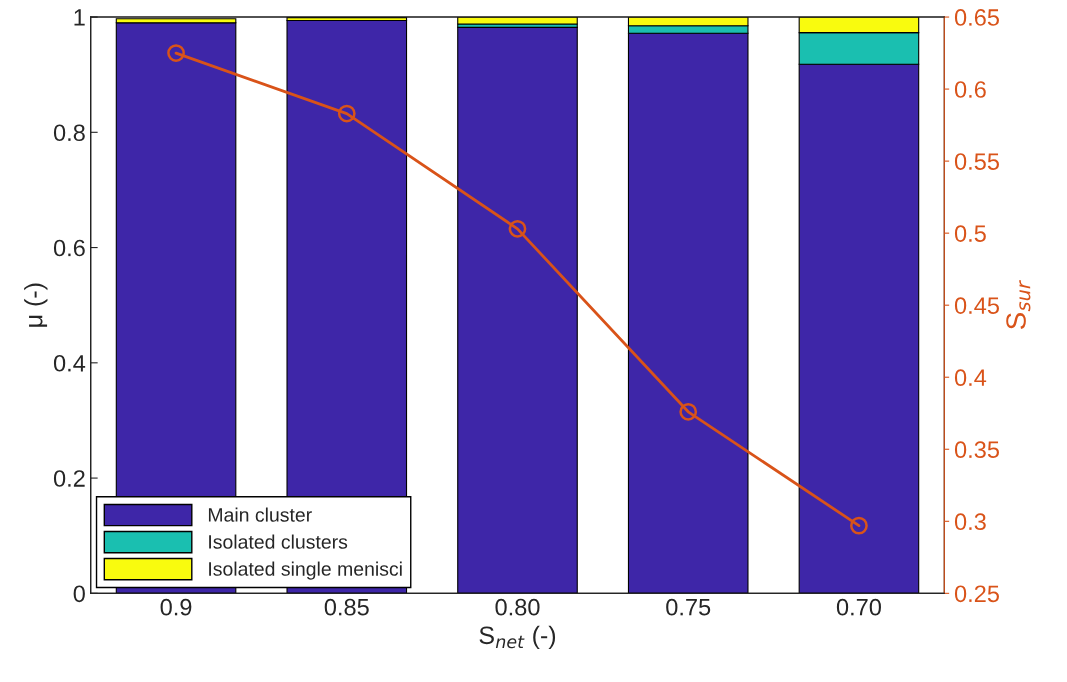 The image size is (1067, 682). What do you see at coordinates (79, 594) in the screenshot?
I see `y-tick-label: 0` at bounding box center [79, 594].